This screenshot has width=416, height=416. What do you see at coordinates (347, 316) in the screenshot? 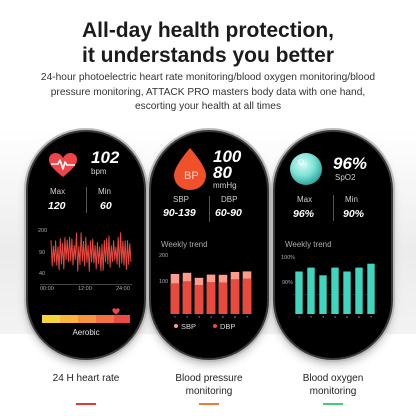
I see `spo2-x-tick: 5` at bounding box center [347, 316].